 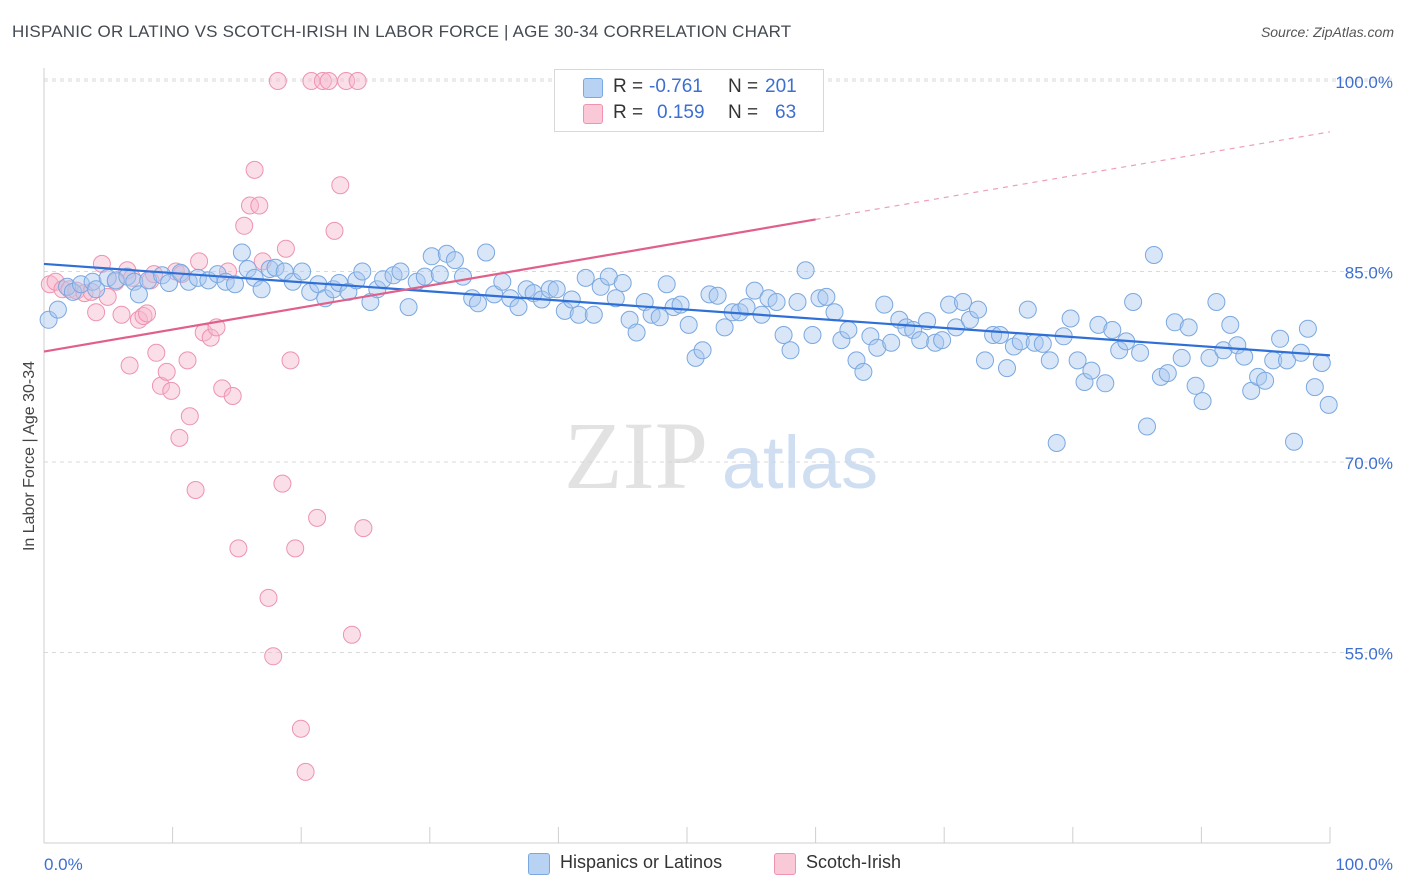 What do you see at coordinates (636, 455) in the screenshot?
I see `watermark-zip: ZIP` at bounding box center [636, 455].